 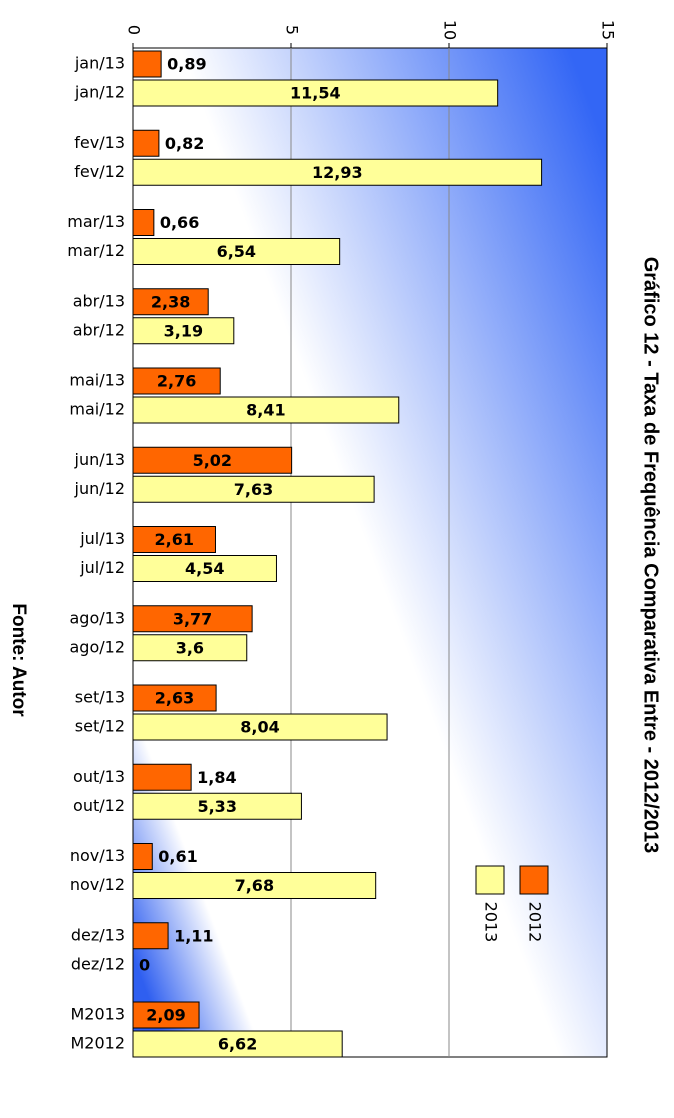 I want to click on data-label: 3,6, so click(x=190, y=647).